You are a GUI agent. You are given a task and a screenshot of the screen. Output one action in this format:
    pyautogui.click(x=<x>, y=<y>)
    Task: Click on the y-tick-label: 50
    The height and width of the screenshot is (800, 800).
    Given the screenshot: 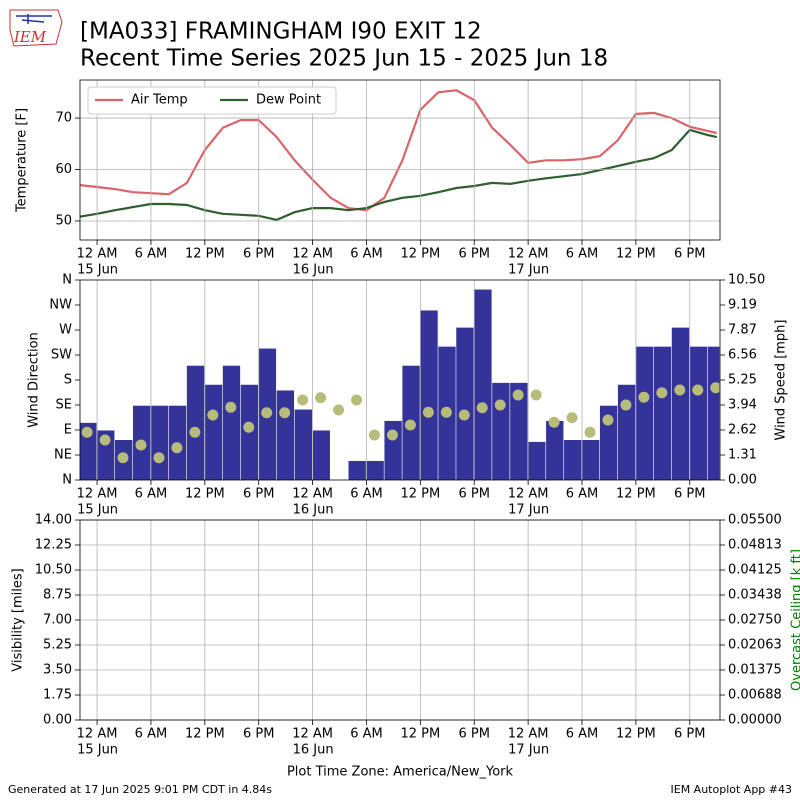 What is the action you would take?
    pyautogui.click(x=63, y=220)
    